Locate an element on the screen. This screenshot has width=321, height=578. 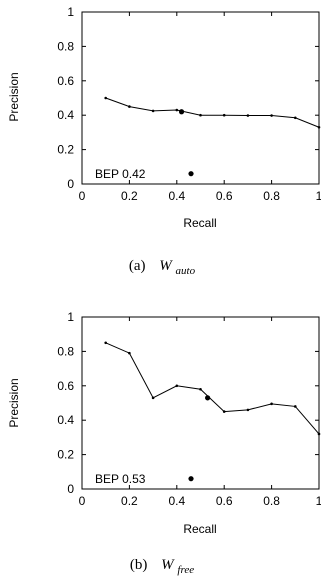
caption: (b) W free is located at coordinates (162, 566).